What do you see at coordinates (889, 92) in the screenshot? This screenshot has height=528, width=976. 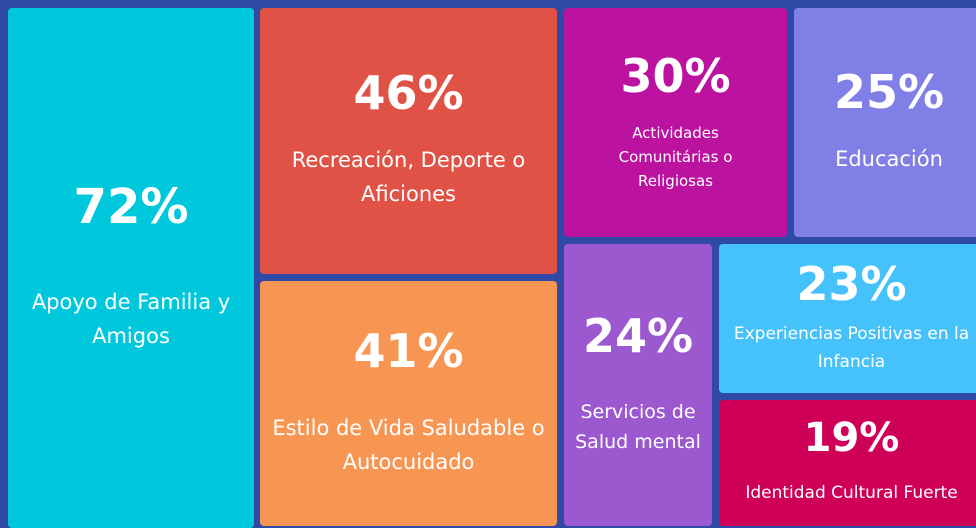 I see `value-label: 25%` at bounding box center [889, 92].